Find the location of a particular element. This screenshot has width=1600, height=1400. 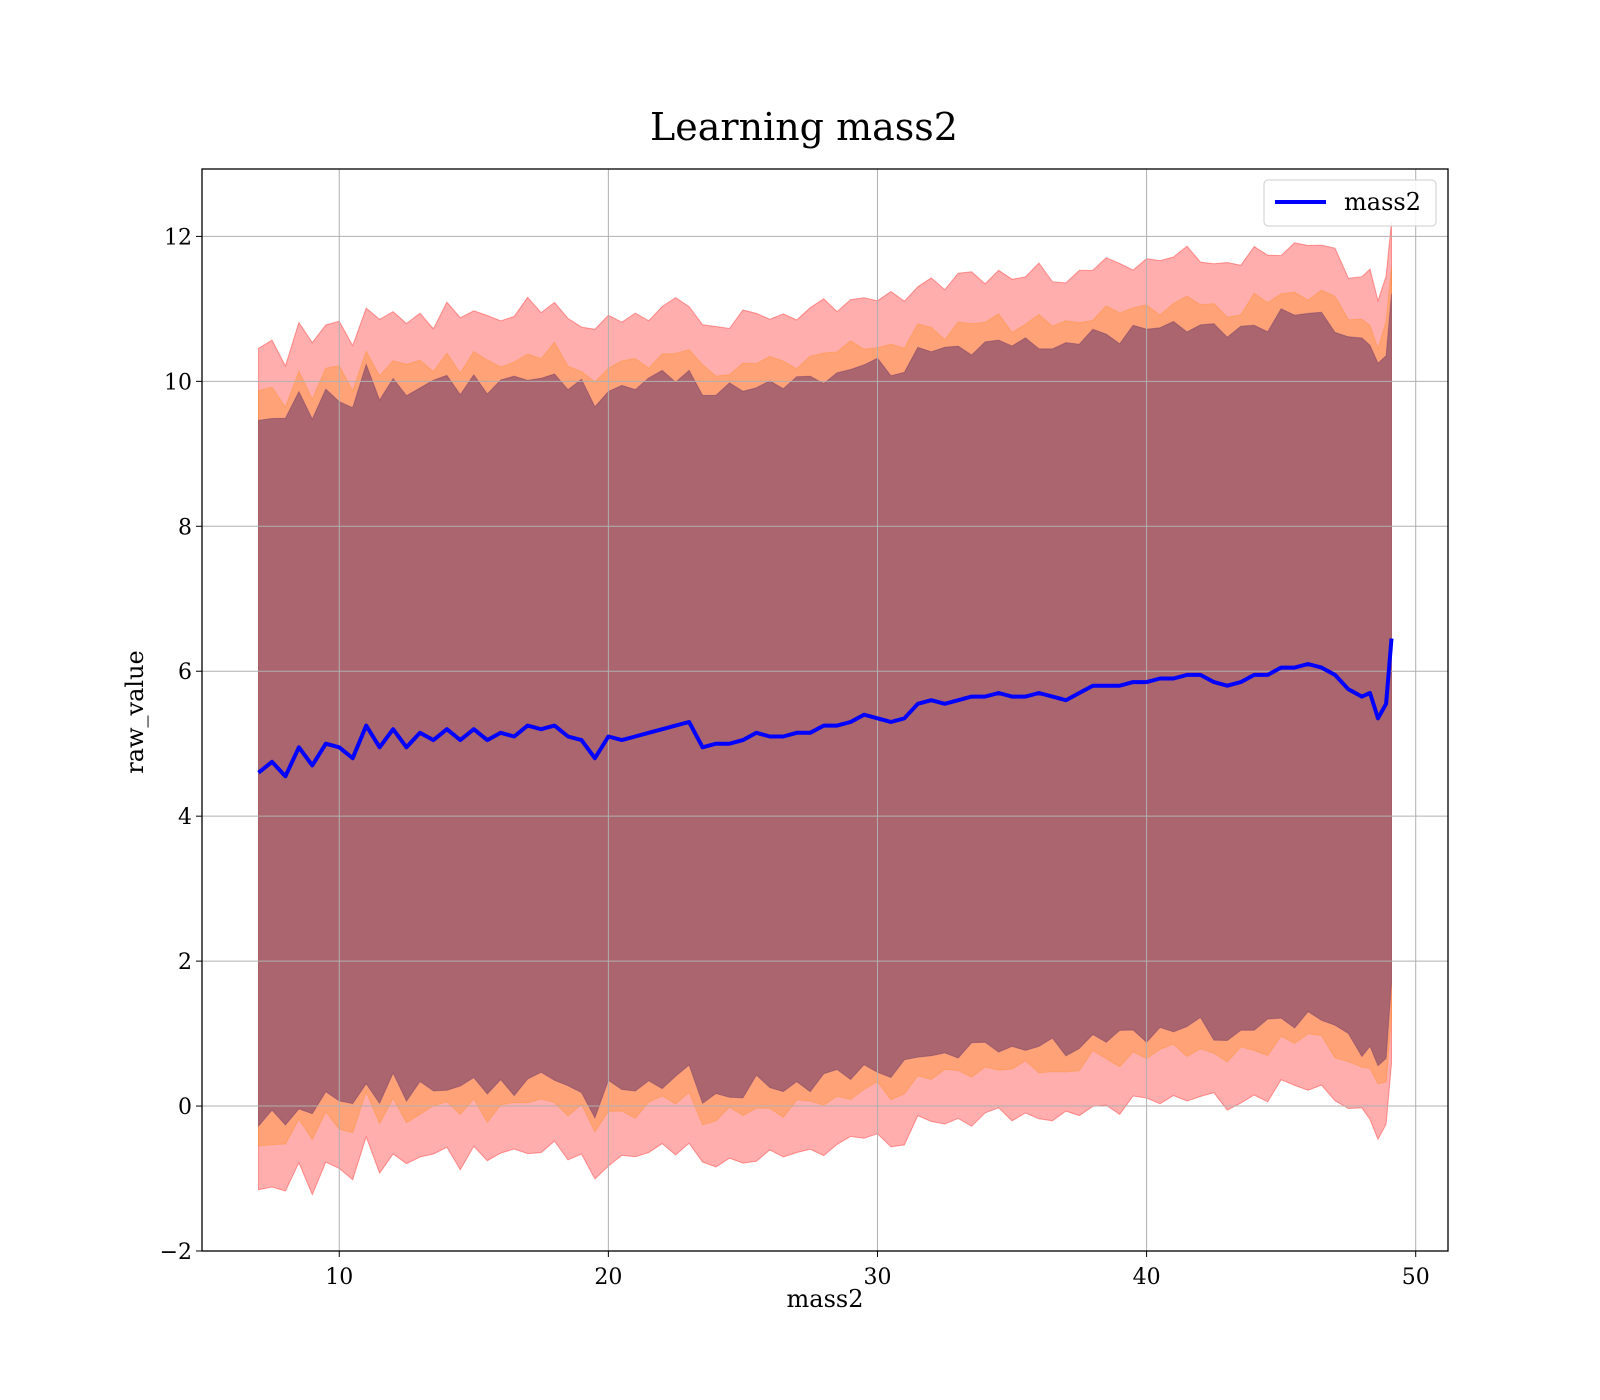

legend: mass2 is located at coordinates (1350, 203).